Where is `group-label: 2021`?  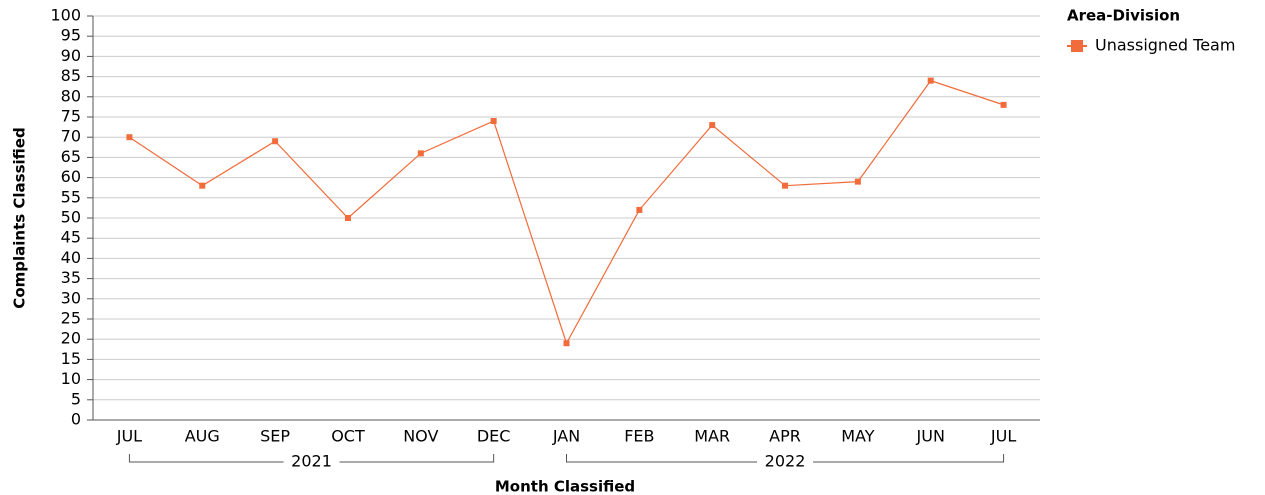 group-label: 2021 is located at coordinates (311, 461).